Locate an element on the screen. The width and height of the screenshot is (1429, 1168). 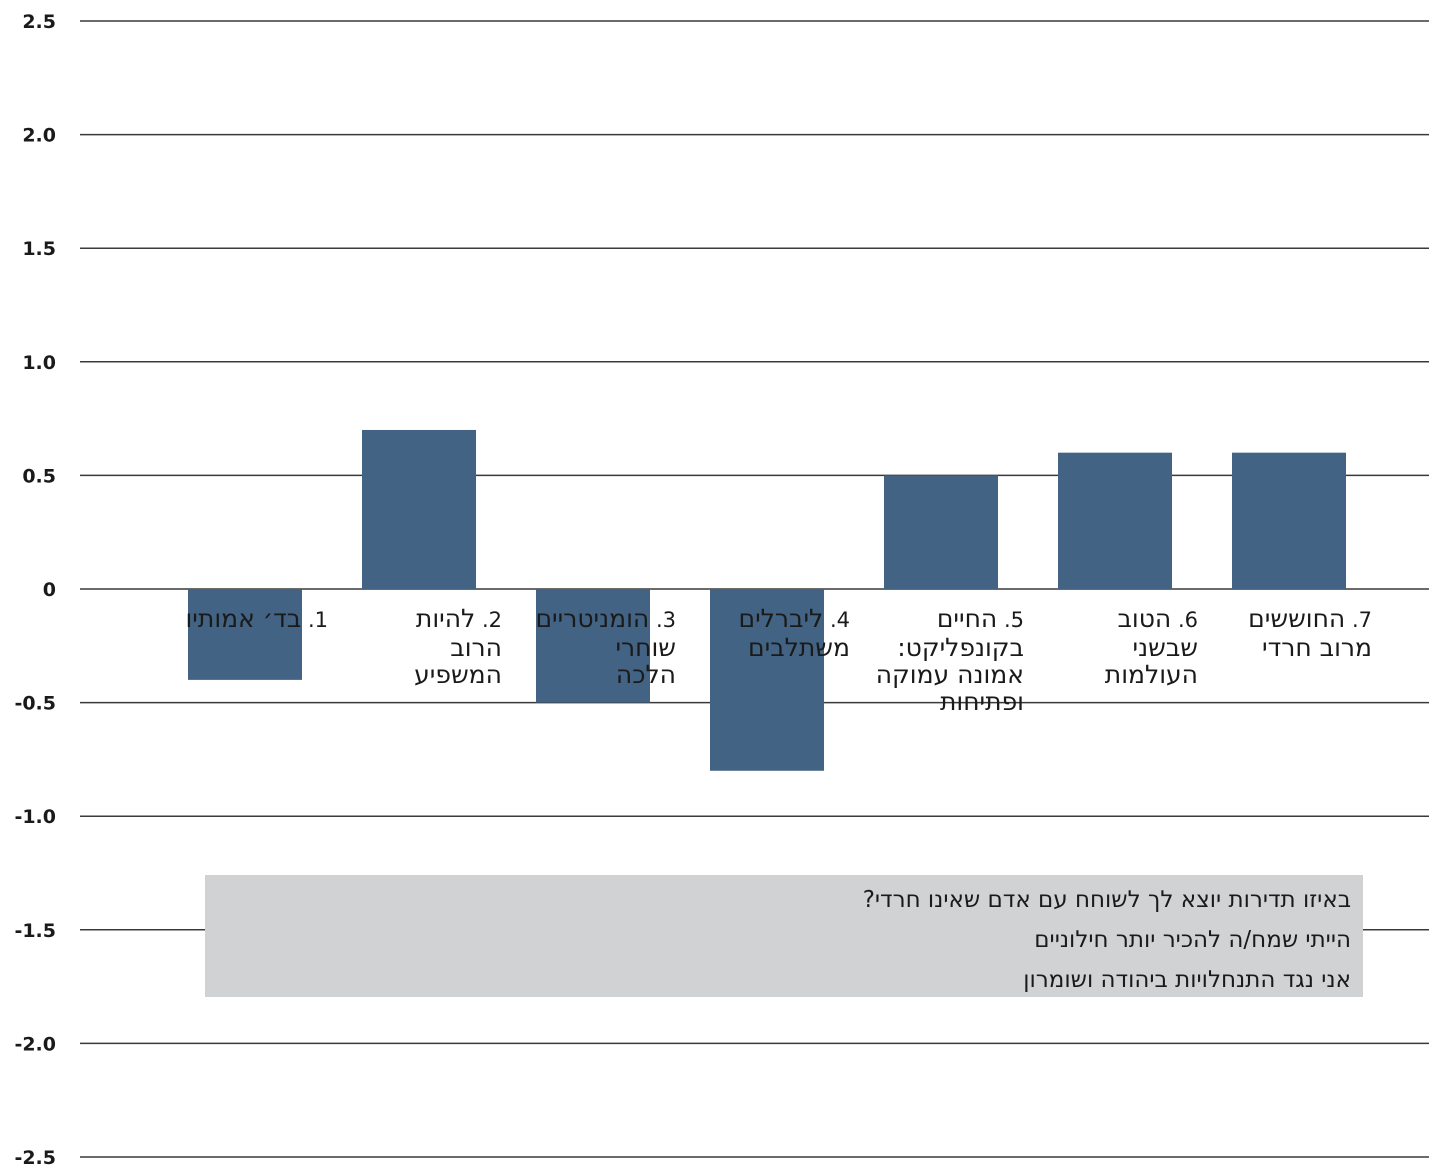
category-label: 1. בד׳ אמותיו is located at coordinates (256, 619).